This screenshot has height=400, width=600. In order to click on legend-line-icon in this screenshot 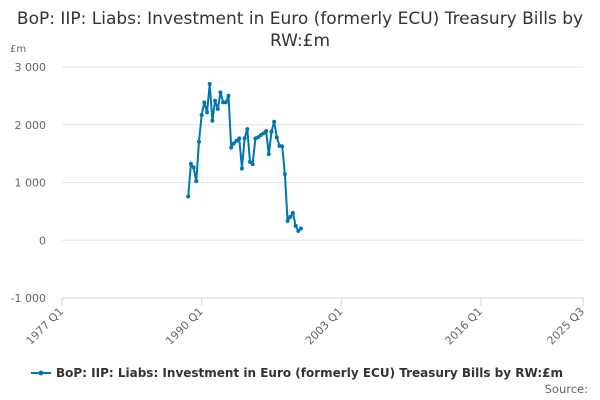, I will do `click(41, 373)`.